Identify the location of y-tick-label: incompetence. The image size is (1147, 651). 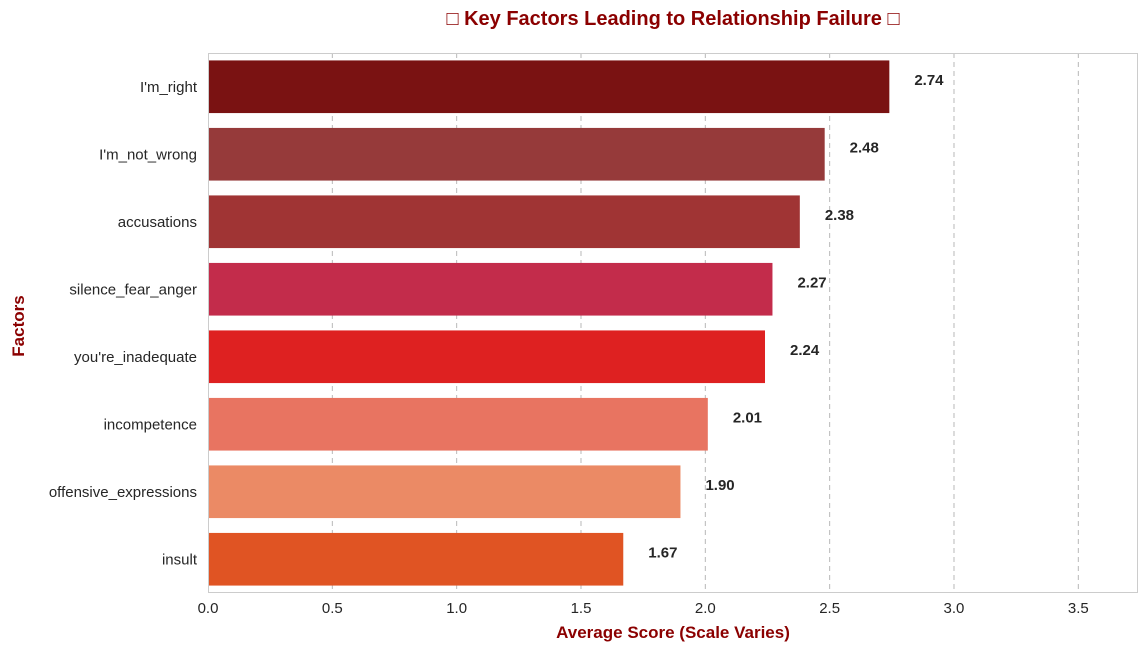
(150, 424).